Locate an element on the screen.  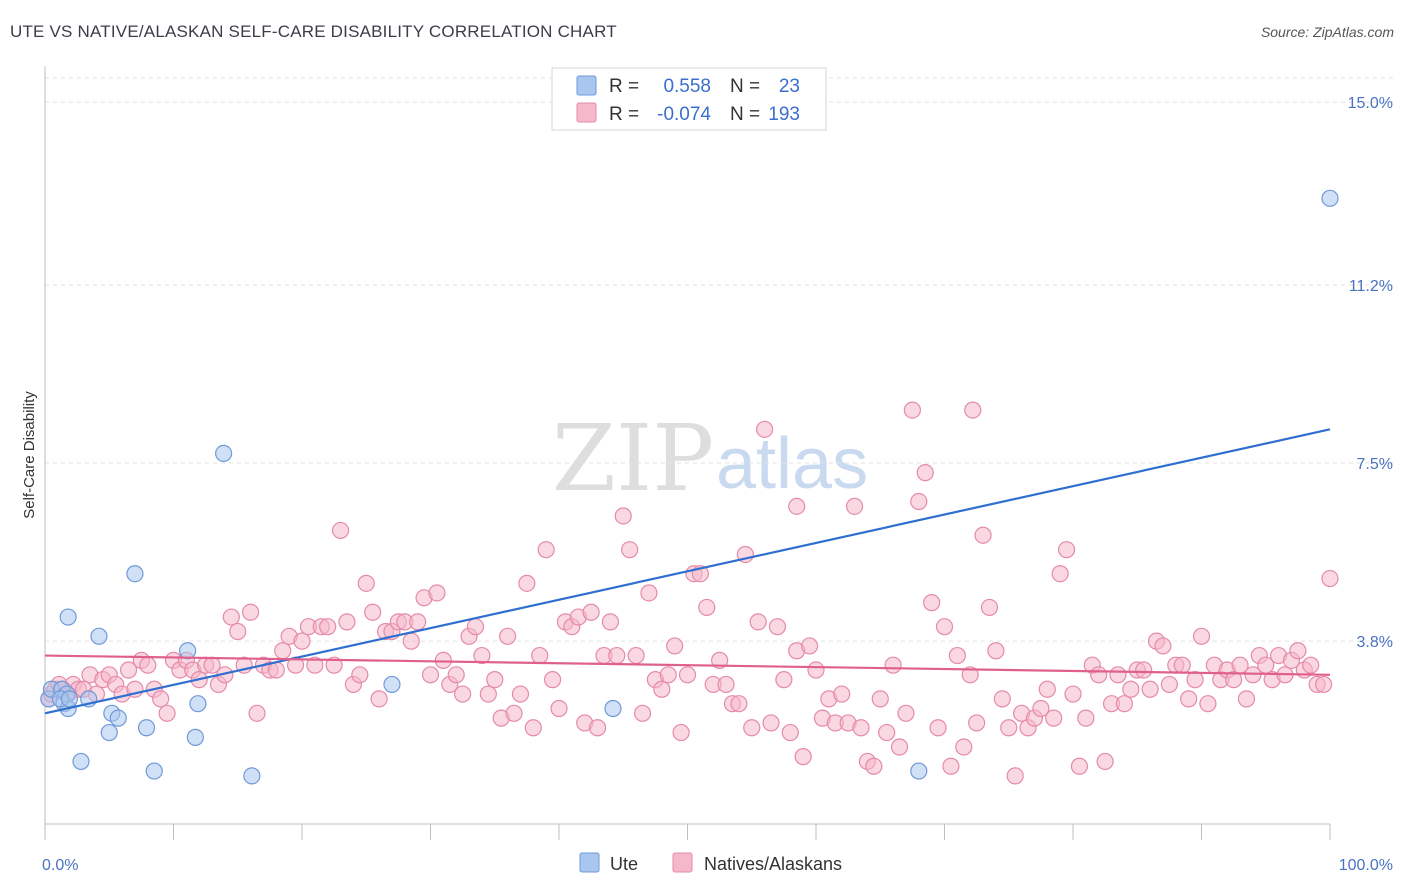
top-legend: R = 0.558 N = 23 R = -0.074 N = 193 is located at coordinates (689, 99).